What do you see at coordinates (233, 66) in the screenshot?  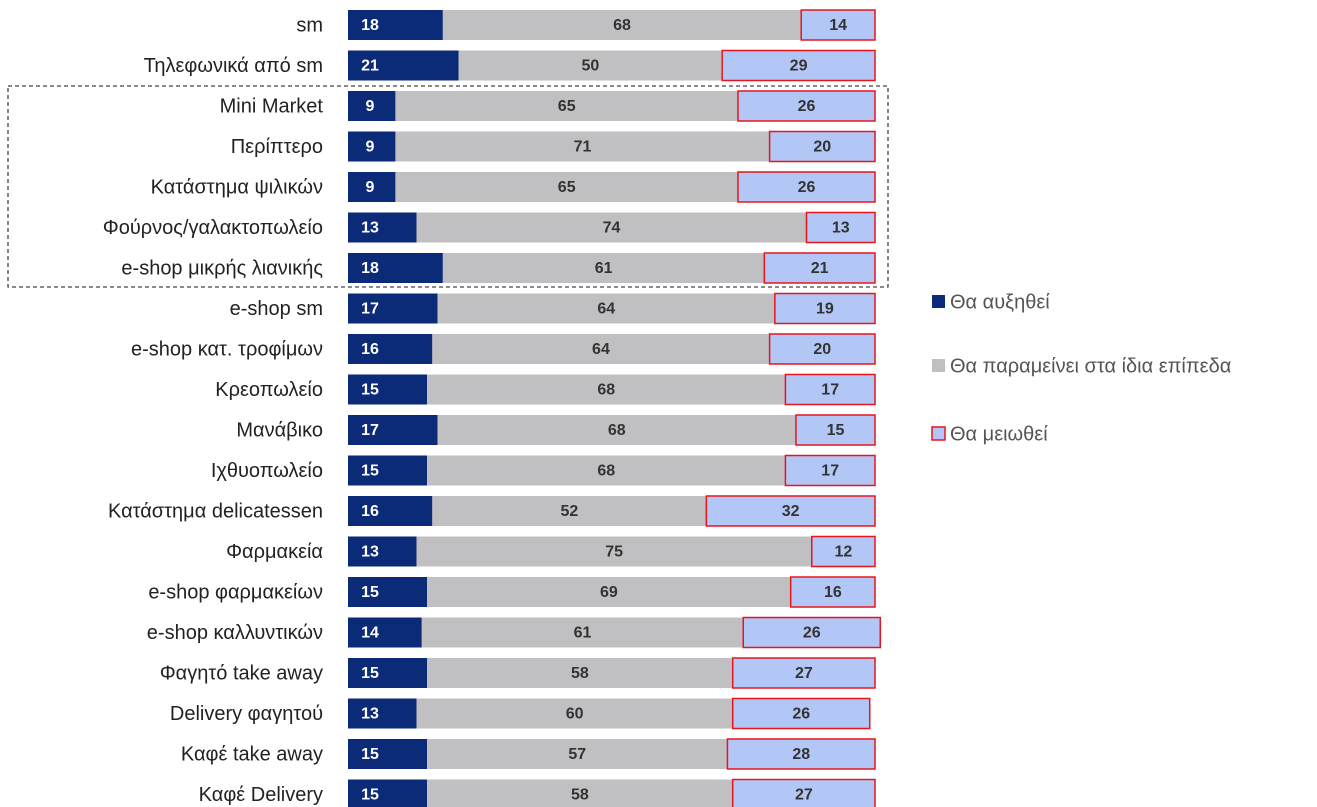 I see `category-label: Τηλεφωνικά από sm` at bounding box center [233, 66].